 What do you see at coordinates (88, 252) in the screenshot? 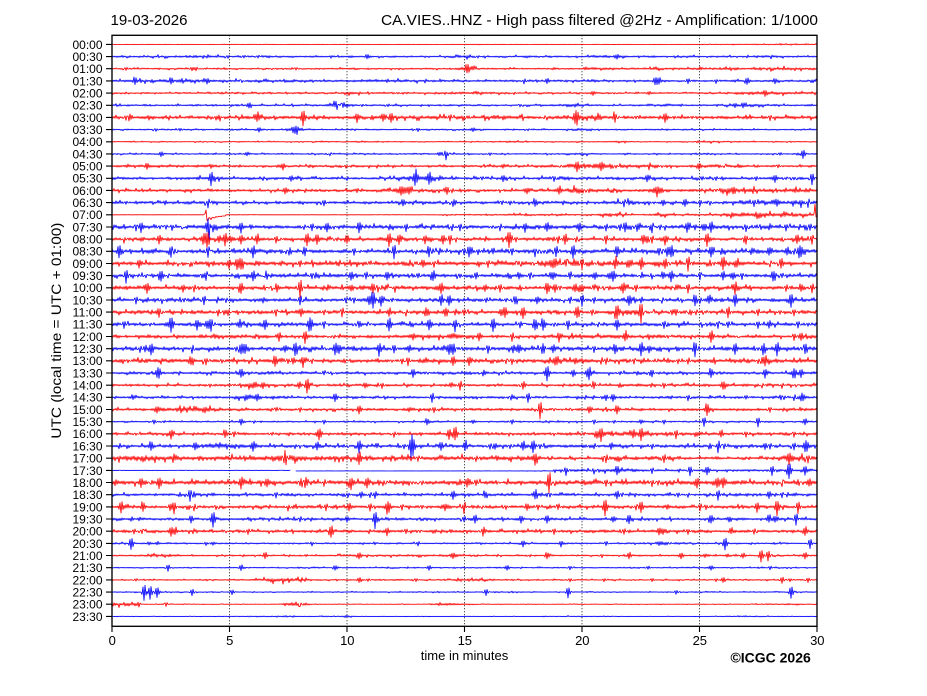
I see `svg-text: 08:30` at bounding box center [88, 252].